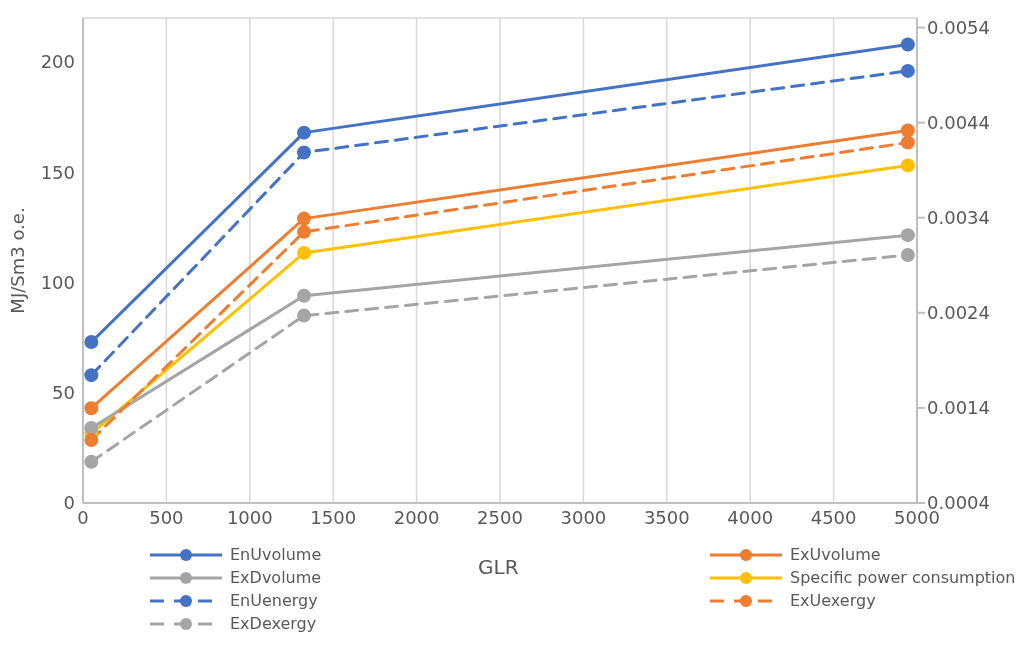  Describe the element at coordinates (276, 577) in the screenshot. I see `legend-label: ExDvolume` at that location.